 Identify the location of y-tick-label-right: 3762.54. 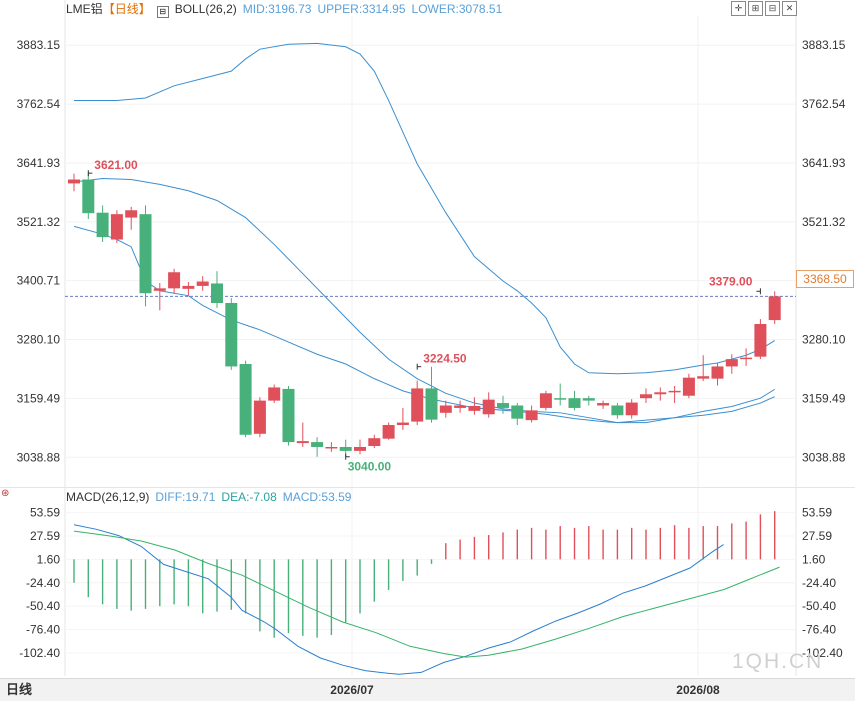
(824, 104).